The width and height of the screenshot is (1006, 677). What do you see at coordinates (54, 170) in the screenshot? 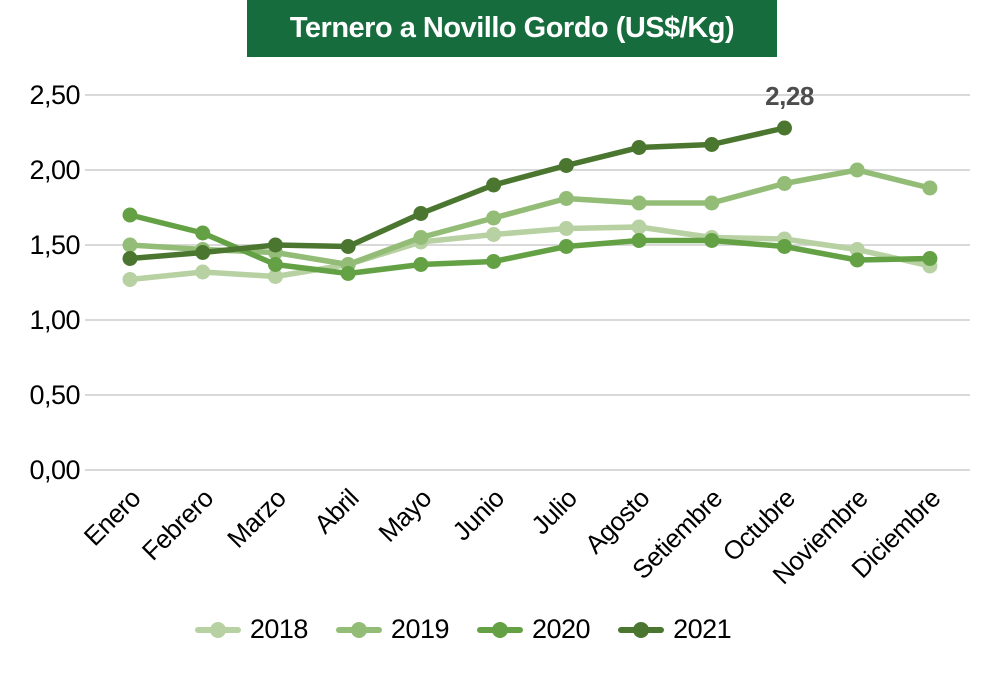
I see `y-axis-tick-label: 2,00` at bounding box center [54, 170].